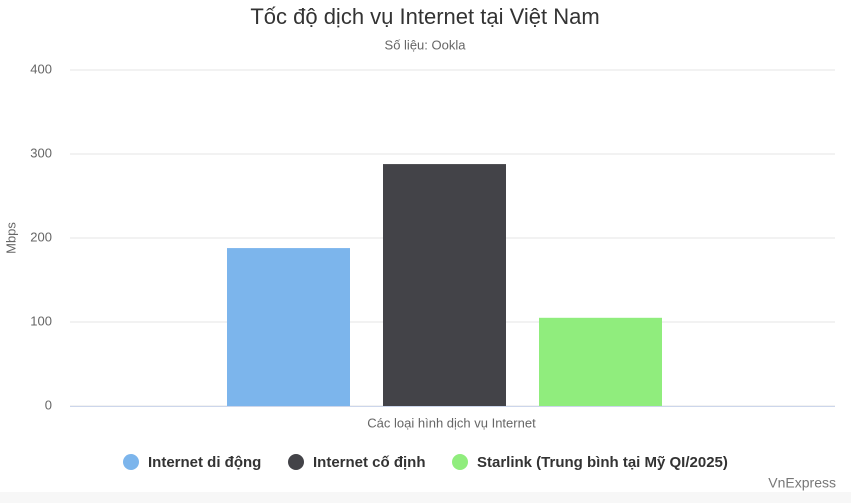 Image resolution: width=851 pixels, height=503 pixels. I want to click on legend-label: Internet di động, so click(204, 462).